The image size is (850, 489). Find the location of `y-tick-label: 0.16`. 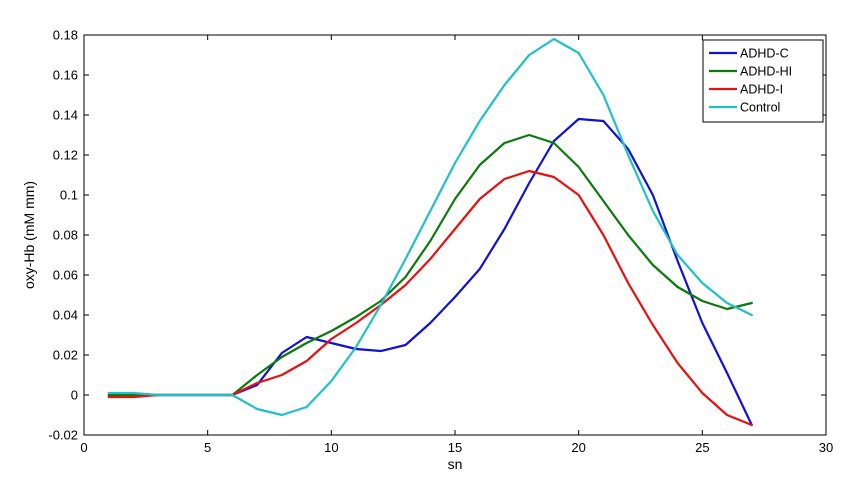

y-tick-label: 0.16 is located at coordinates (65, 75).